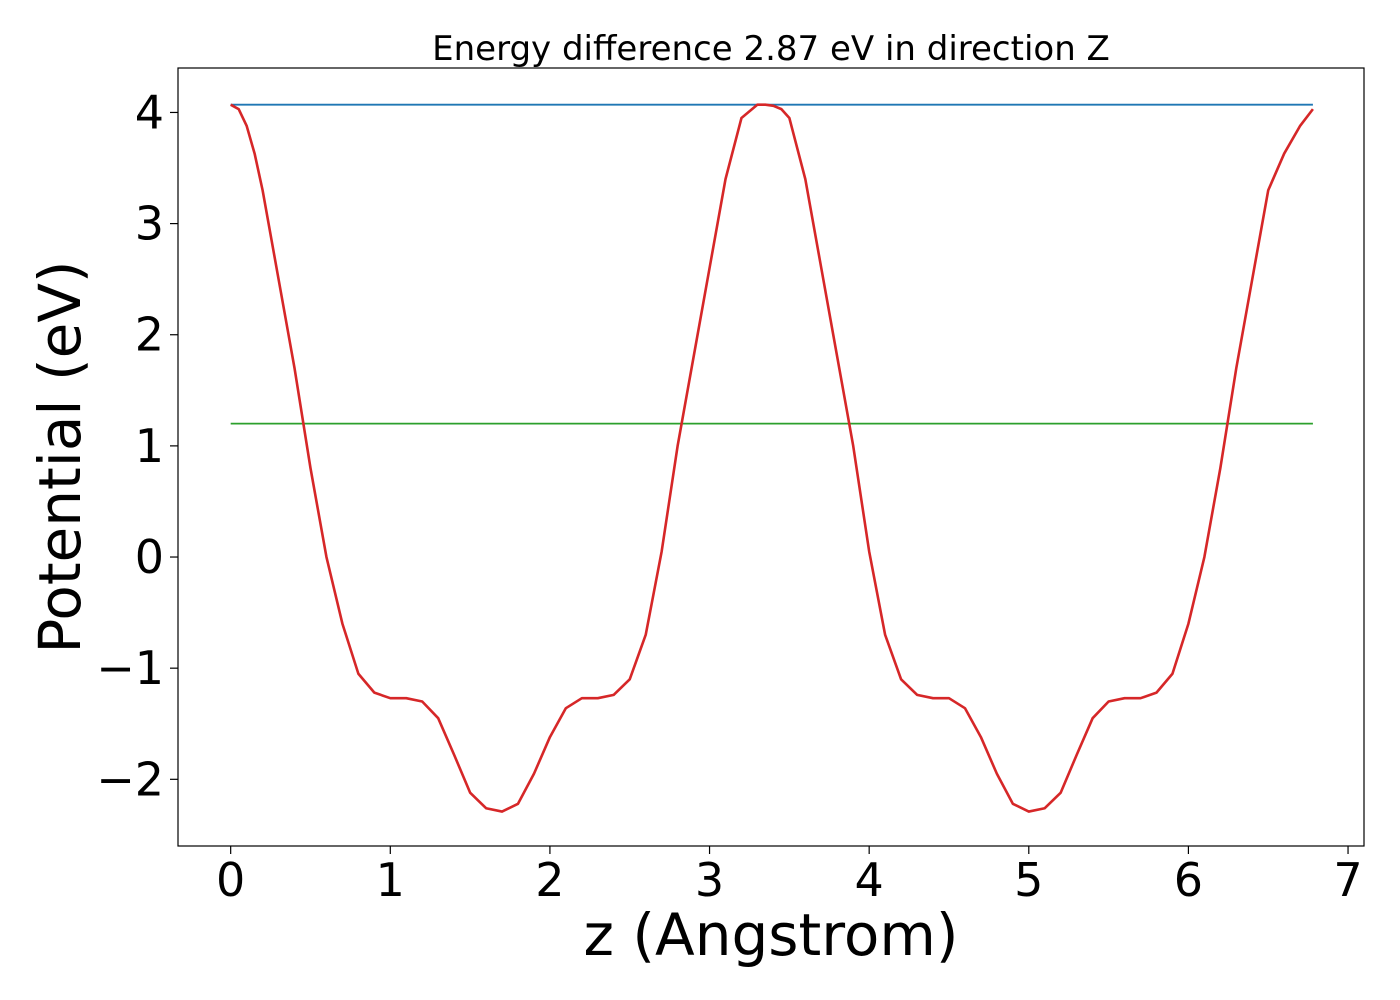 The height and width of the screenshot is (1000, 1400). What do you see at coordinates (149, 224) in the screenshot?
I see `y-tick-label: 3` at bounding box center [149, 224].